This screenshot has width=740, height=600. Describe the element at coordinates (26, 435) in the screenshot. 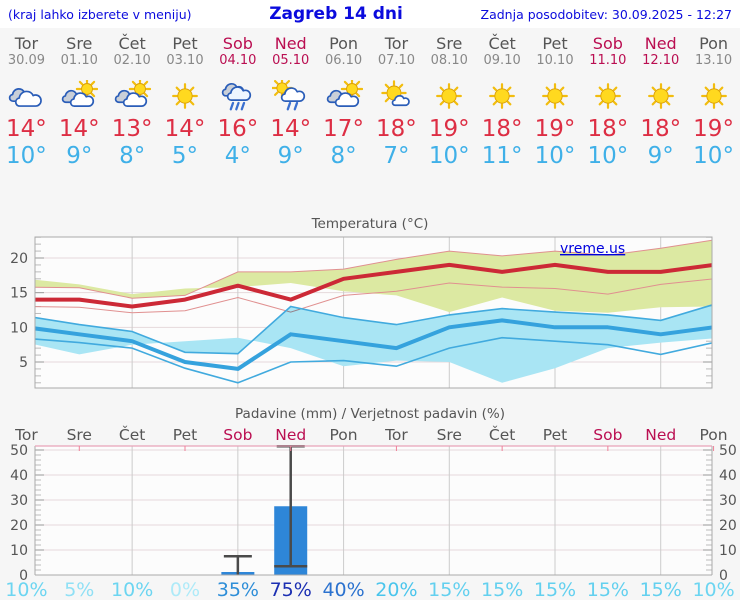

I see `precip-day-label: Tor` at that location.